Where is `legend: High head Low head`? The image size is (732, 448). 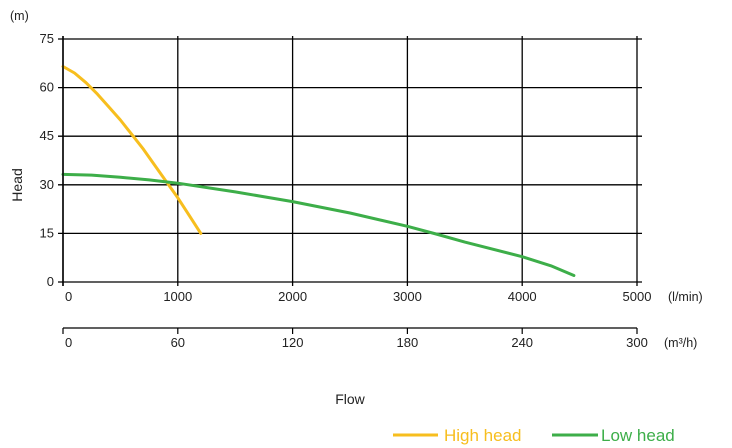
legend: High head Low head is located at coordinates (534, 435).